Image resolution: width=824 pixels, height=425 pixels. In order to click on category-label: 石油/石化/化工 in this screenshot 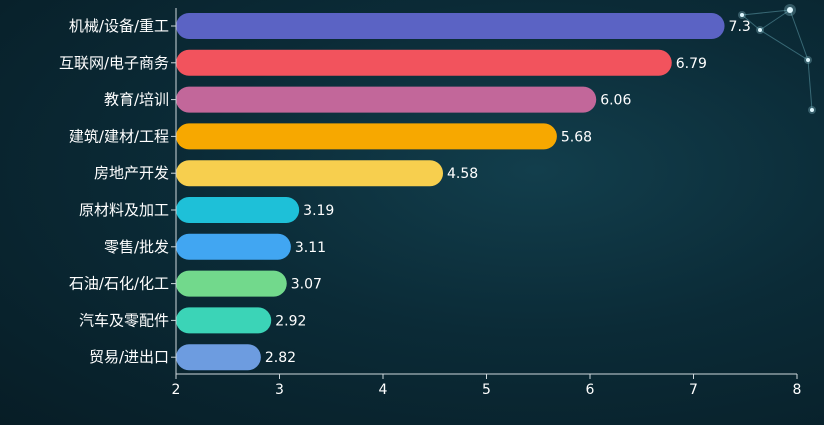, I will do `click(119, 284)`.